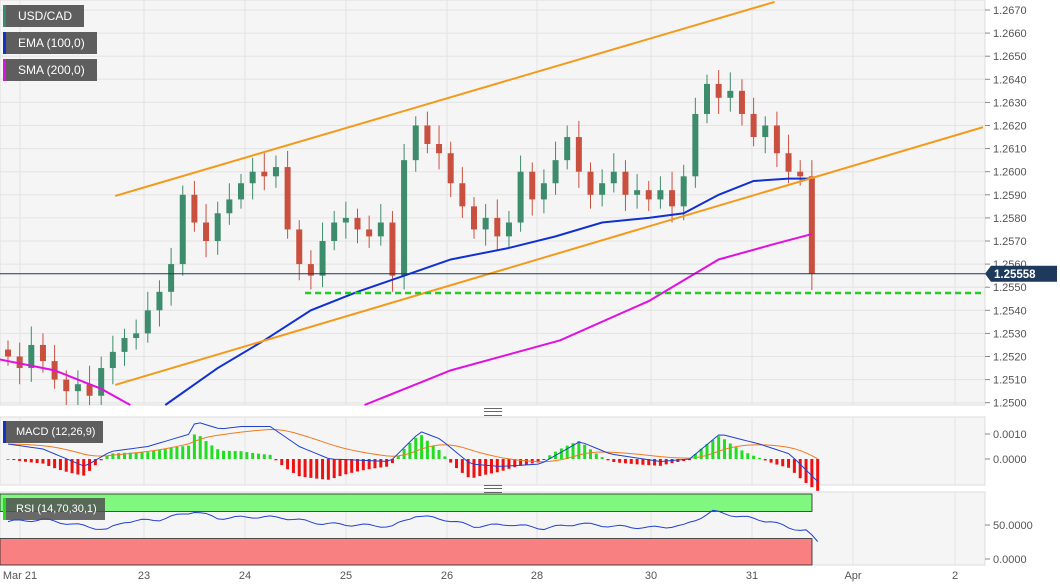  Describe the element at coordinates (1010, 435) in the screenshot. I see `y-tick-label: 0.0010` at that location.